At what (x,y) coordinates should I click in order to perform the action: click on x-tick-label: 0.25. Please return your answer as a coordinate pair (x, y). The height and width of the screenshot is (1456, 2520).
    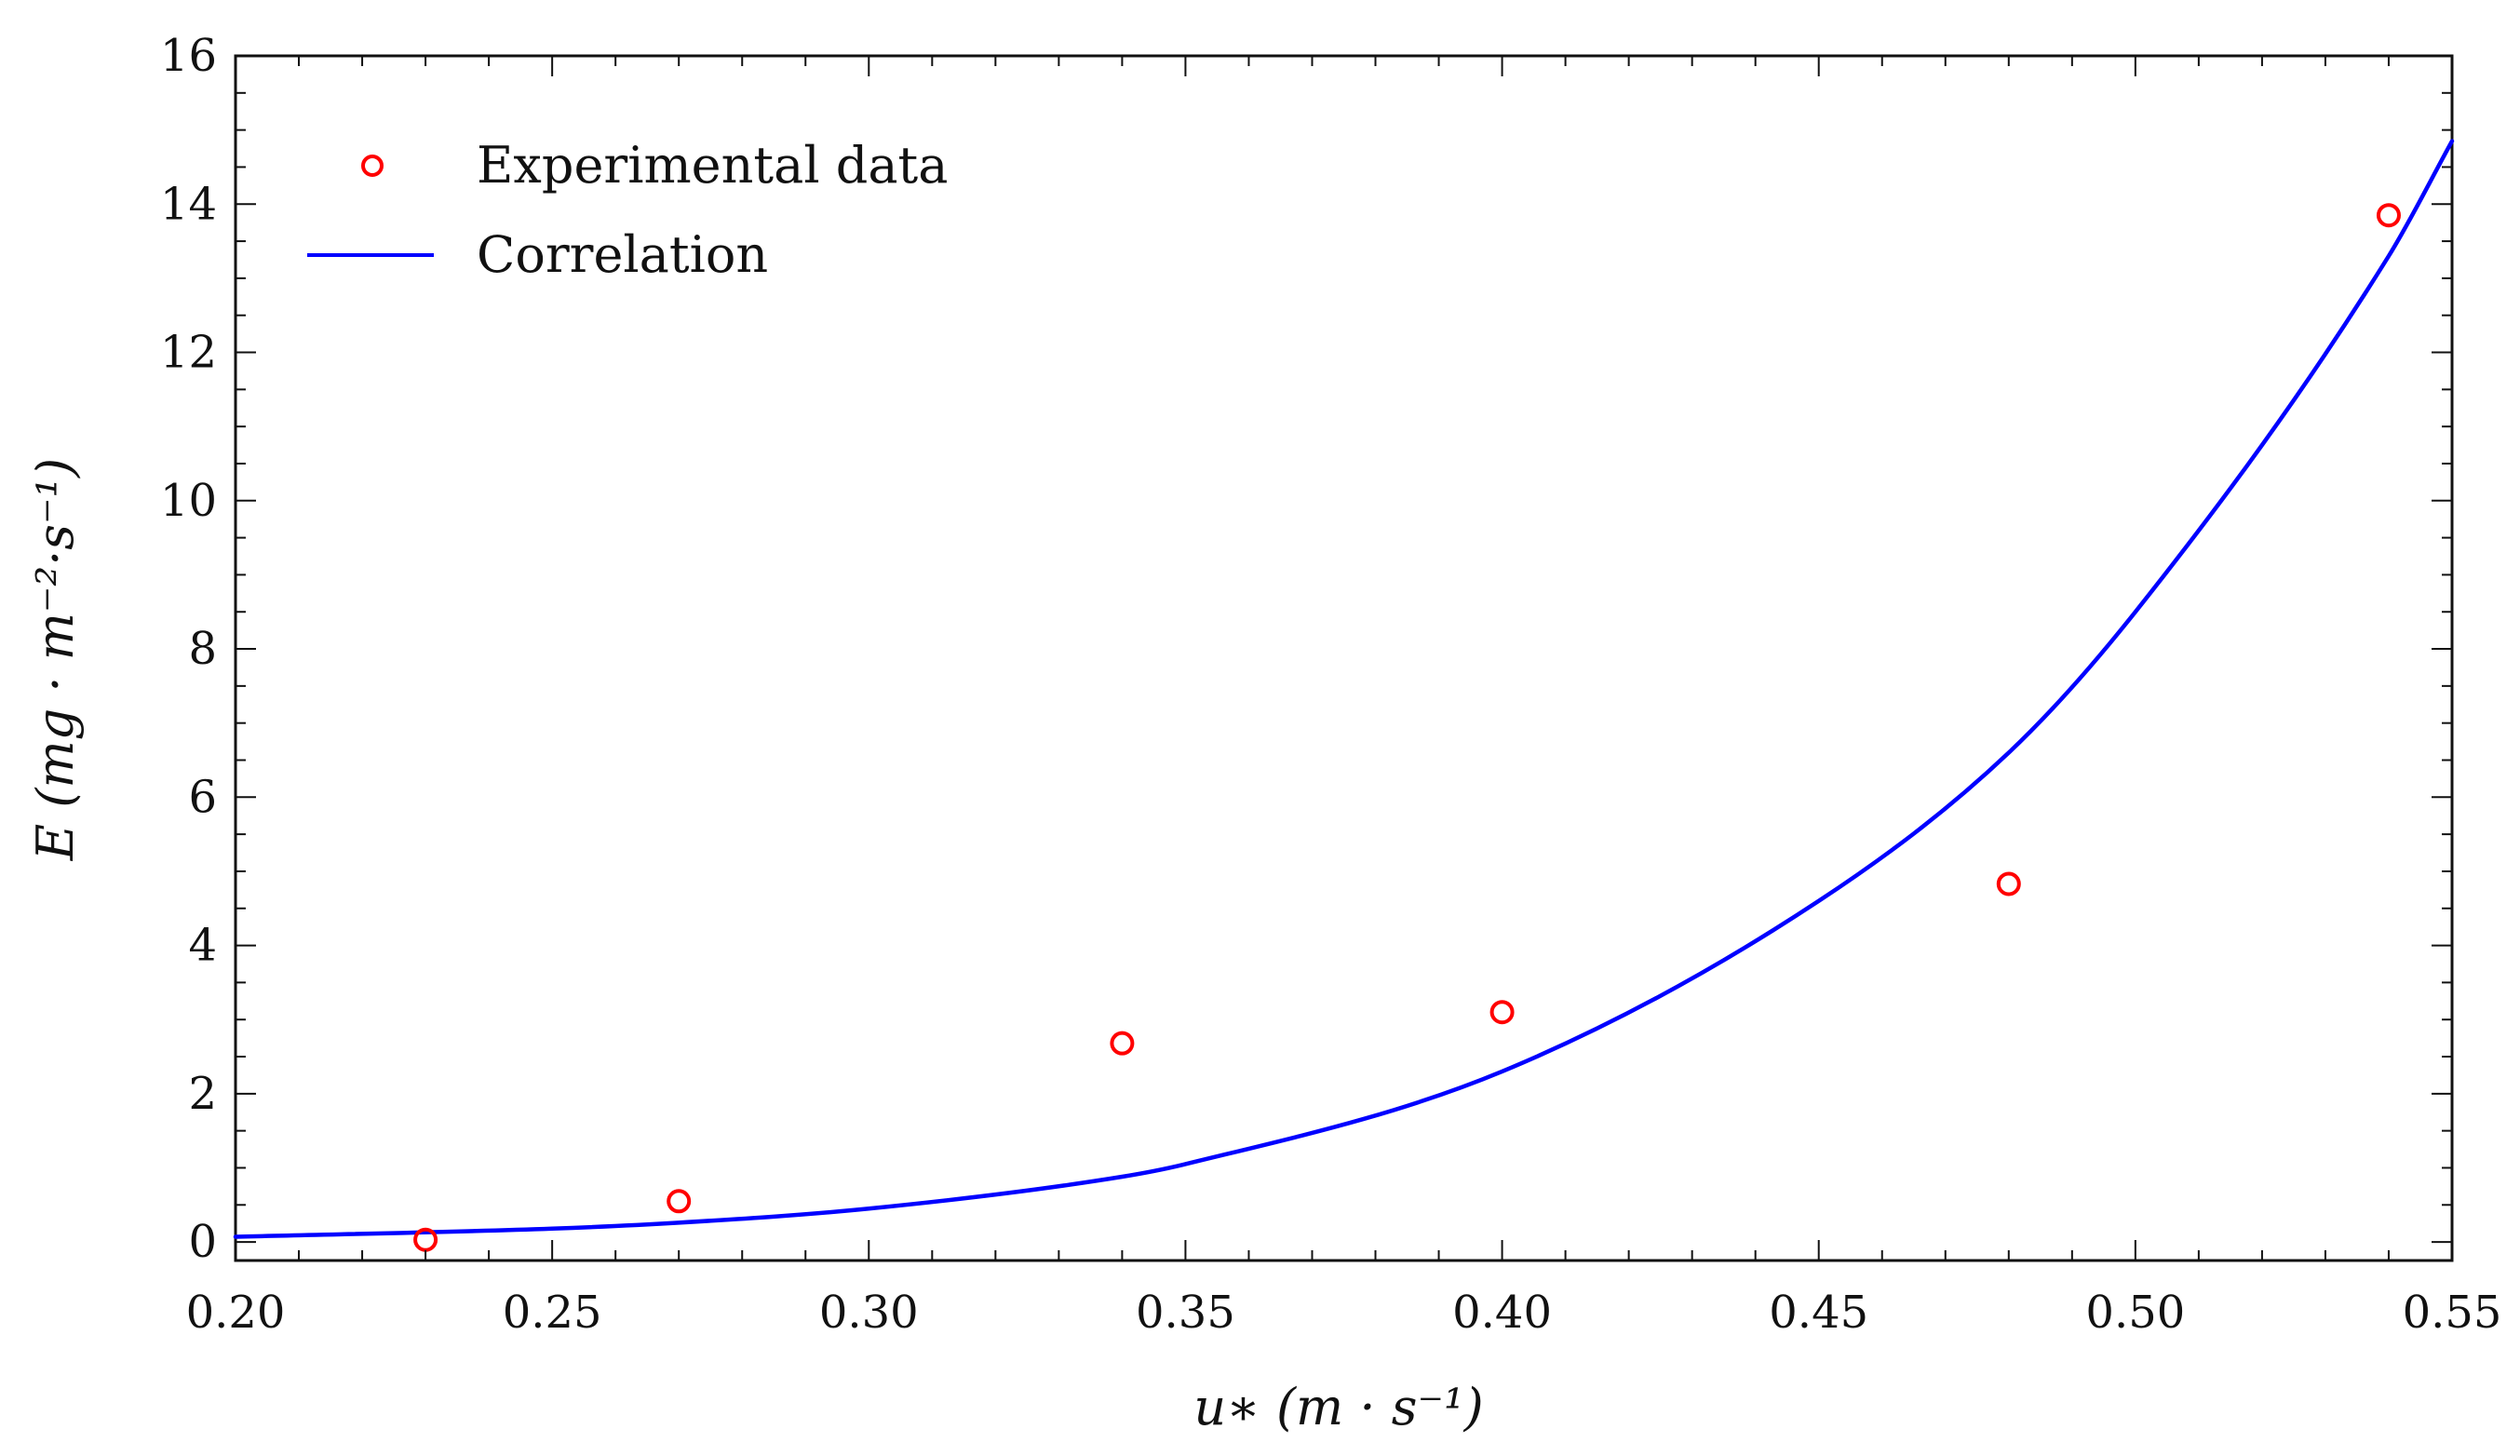
    Looking at the image, I should click on (552, 1313).